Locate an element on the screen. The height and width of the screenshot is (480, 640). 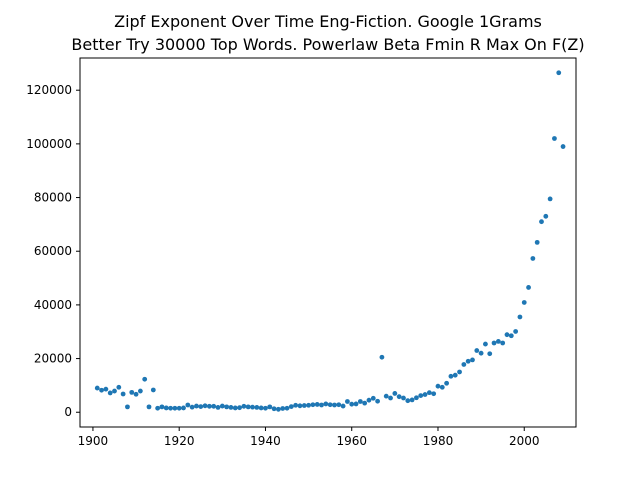
y-axis: 0 20000 40000 60000 80000 100000 120000 is located at coordinates (53, 251).